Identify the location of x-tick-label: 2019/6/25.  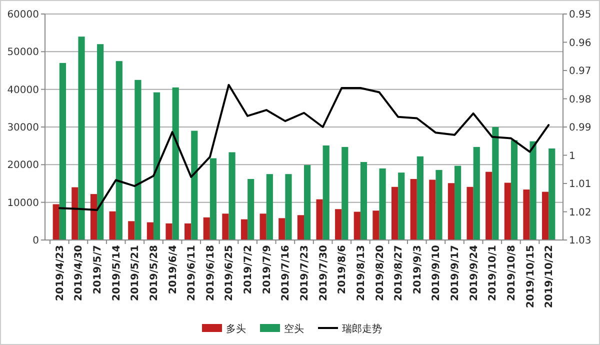
(230, 273).